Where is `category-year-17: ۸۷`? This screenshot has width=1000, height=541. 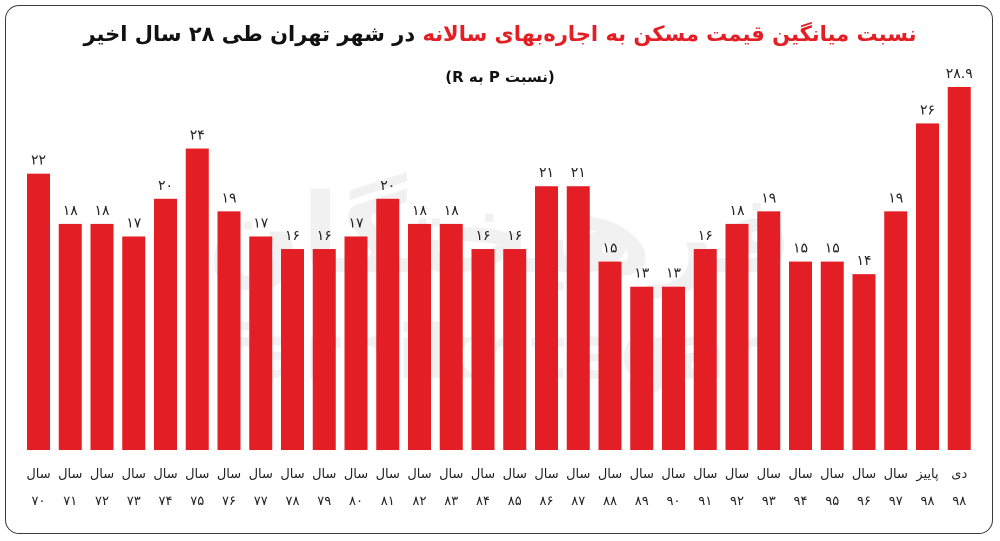
category-year-17: ۸۷ is located at coordinates (578, 501).